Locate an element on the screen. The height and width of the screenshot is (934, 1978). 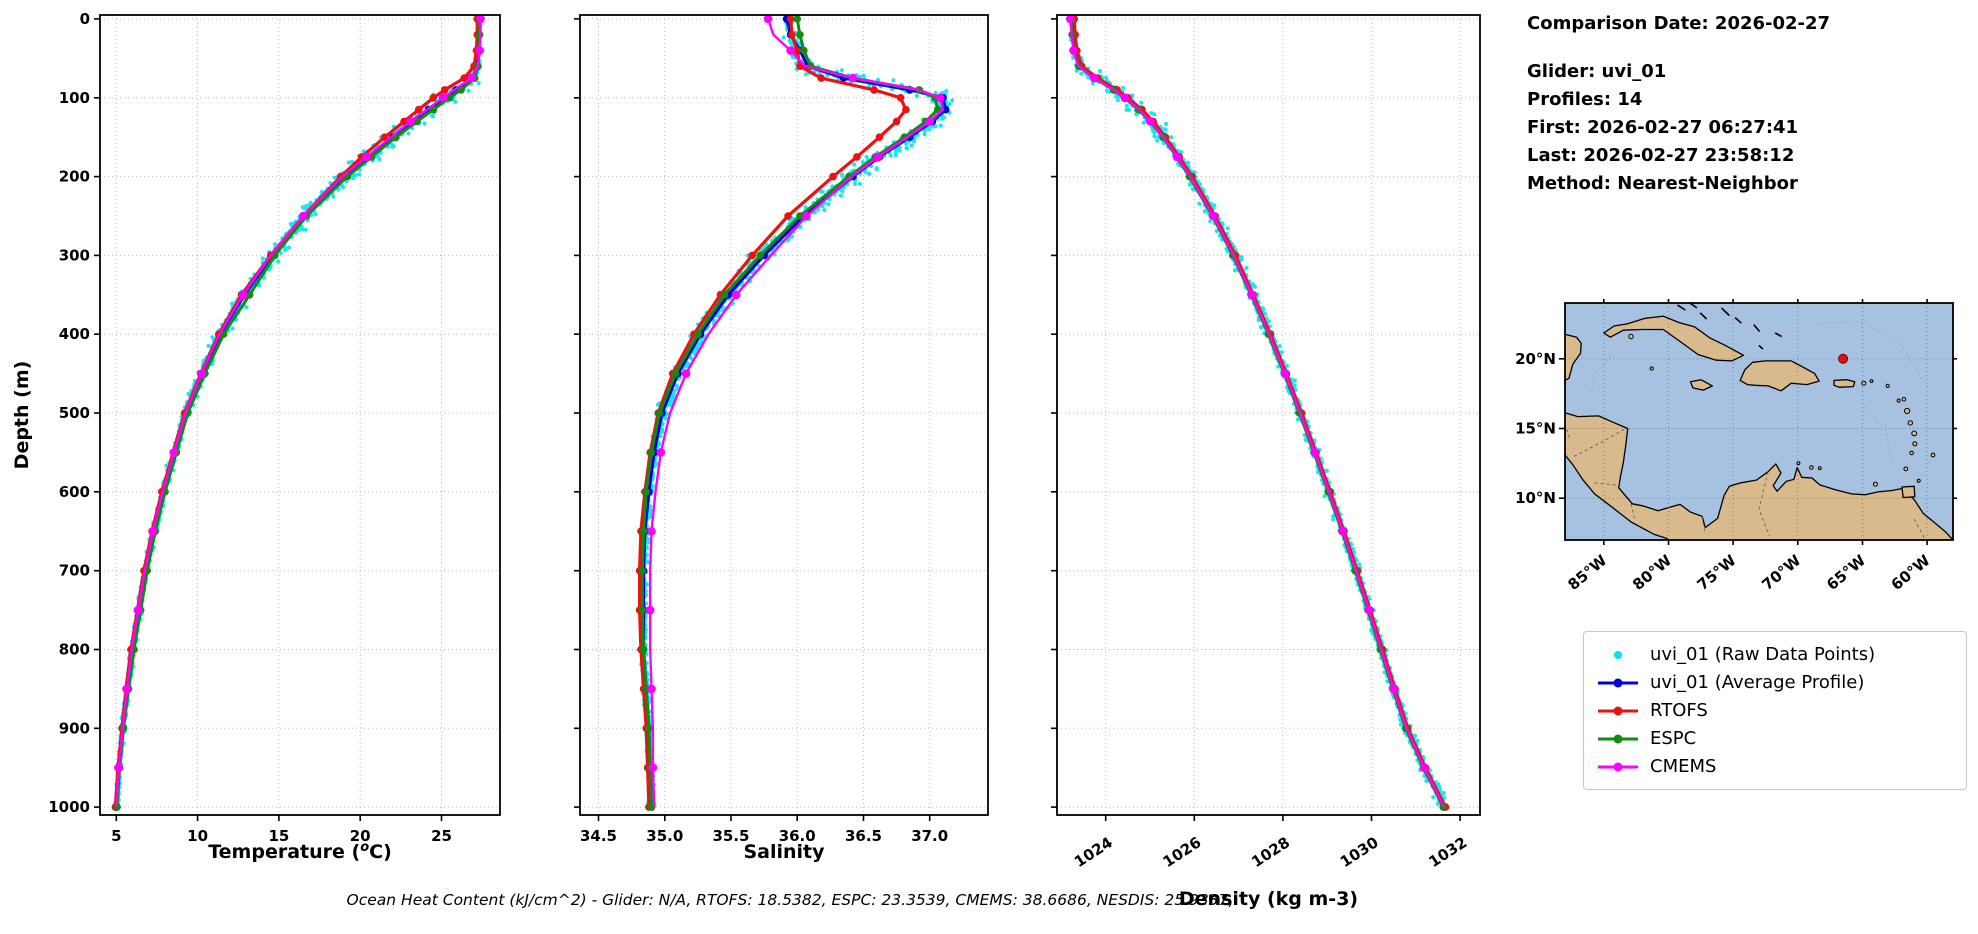
svg-text: 1026 is located at coordinates (1182, 852).